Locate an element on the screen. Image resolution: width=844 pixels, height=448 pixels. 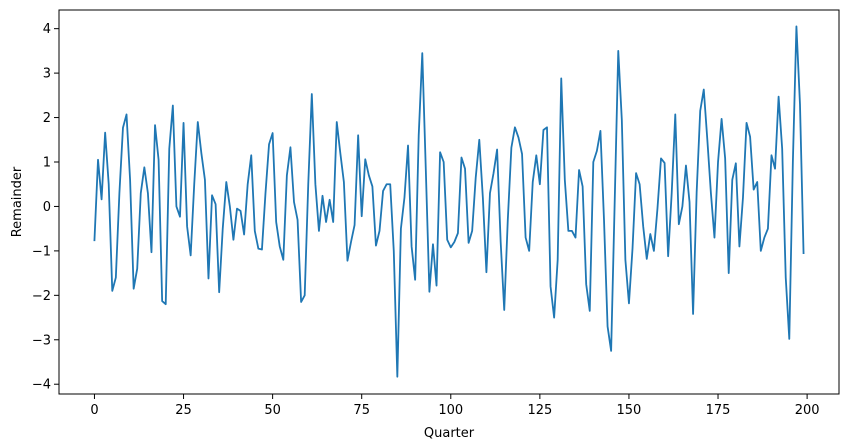
x-tick-label: 75 is located at coordinates (361, 410).